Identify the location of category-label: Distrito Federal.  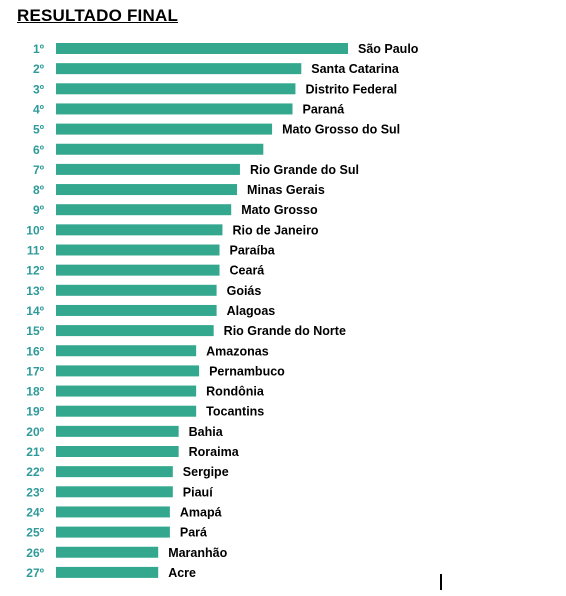
(351, 89).